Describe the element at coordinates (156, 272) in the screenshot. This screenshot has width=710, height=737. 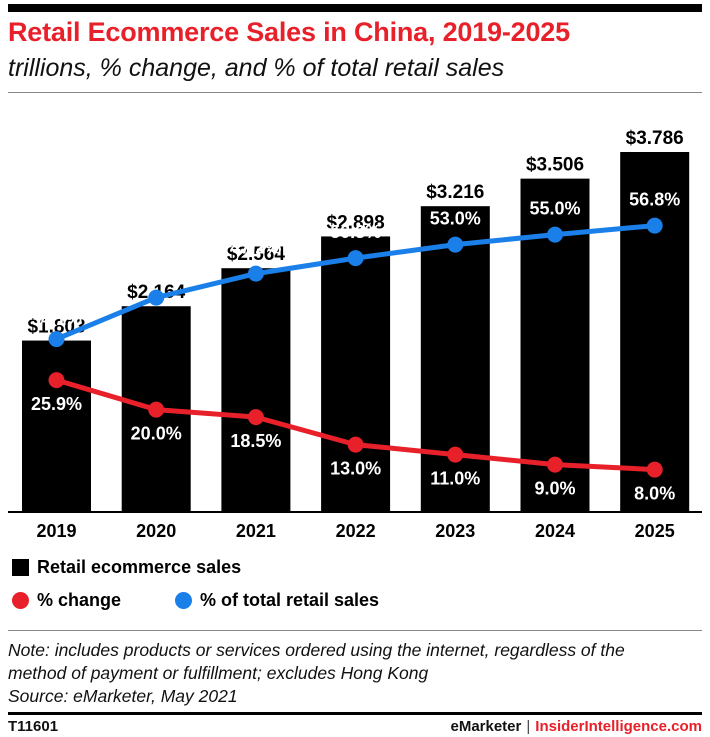
I see `pct-total-label-2020: 42.4%` at that location.